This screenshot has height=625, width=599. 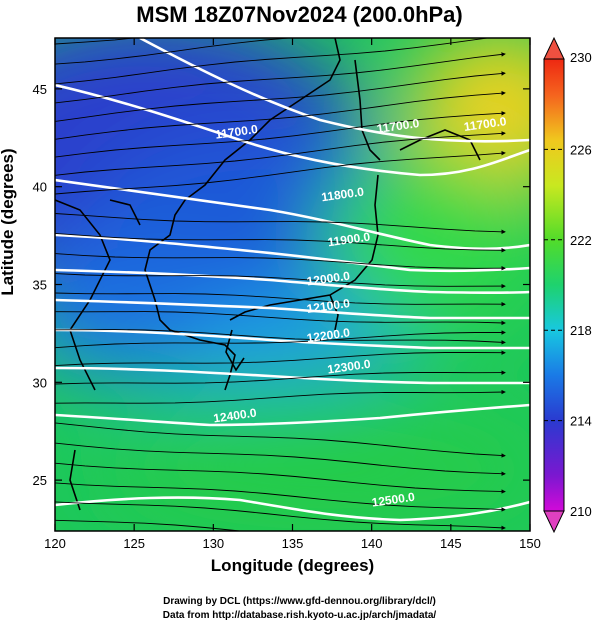 I want to click on colorbar: 210 214 218 222 226 230, so click(x=567, y=285).